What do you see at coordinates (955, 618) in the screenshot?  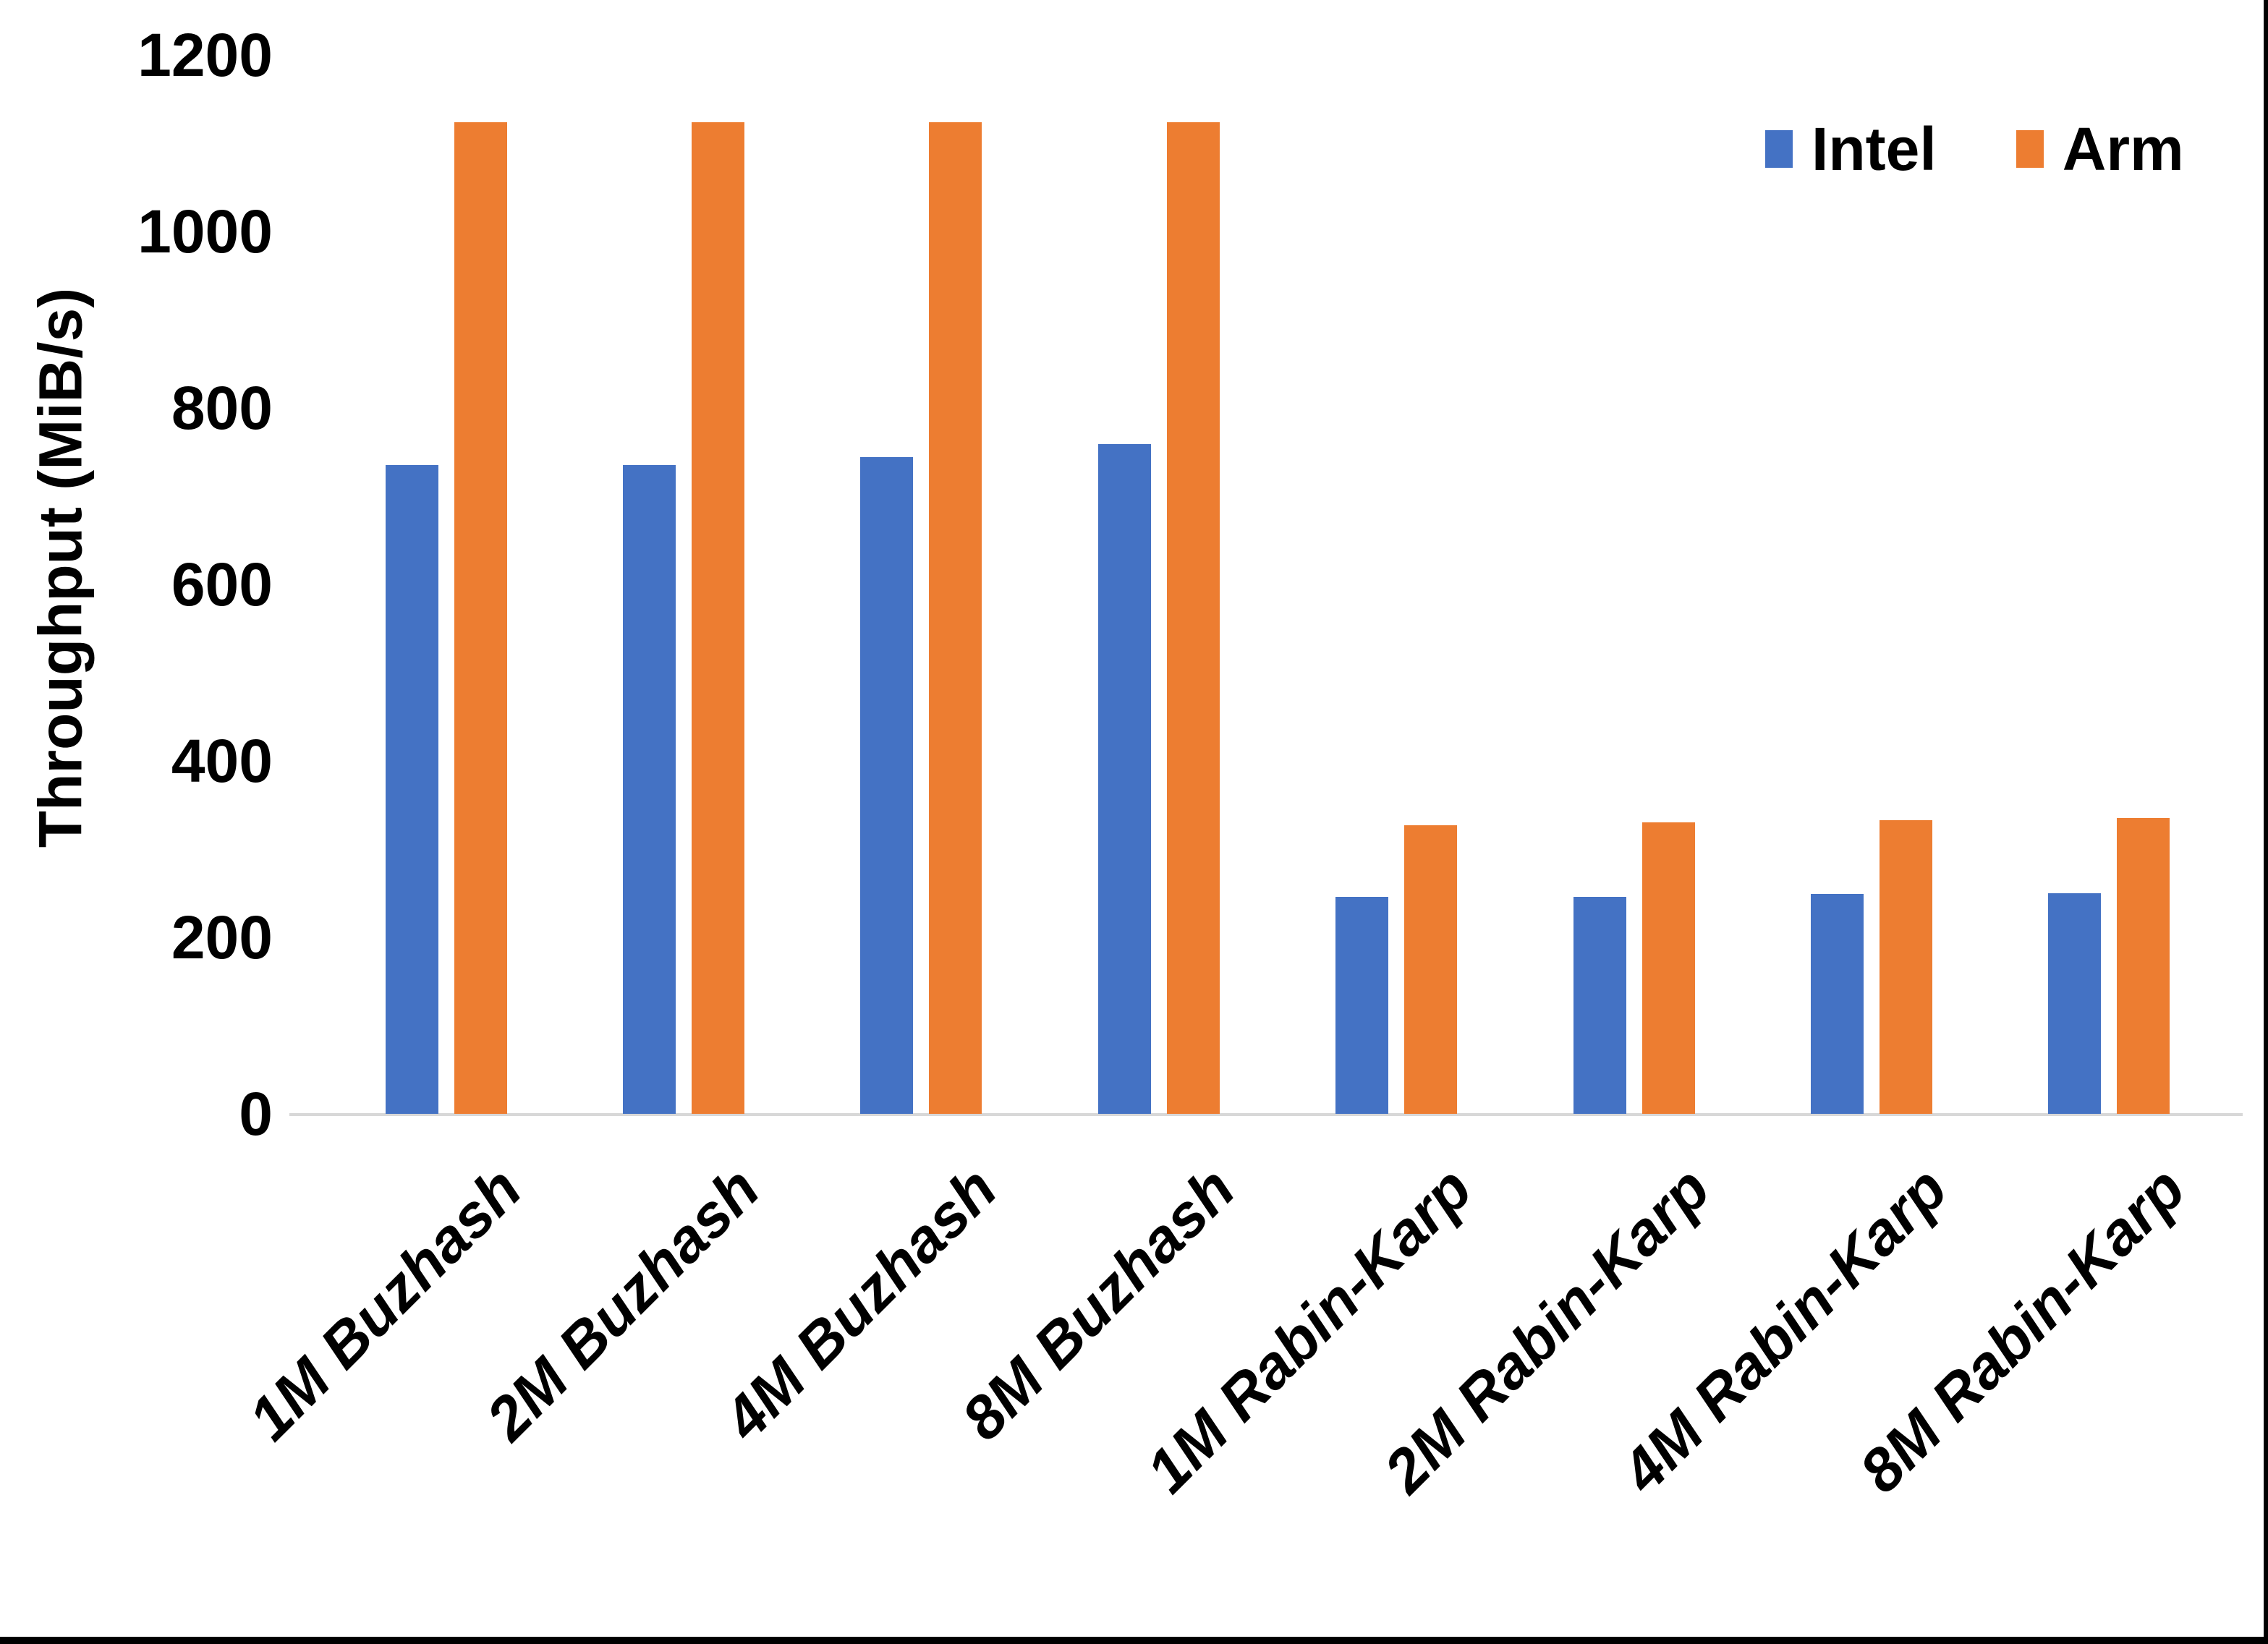 I see `bar-arm-4m-buzhash` at bounding box center [955, 618].